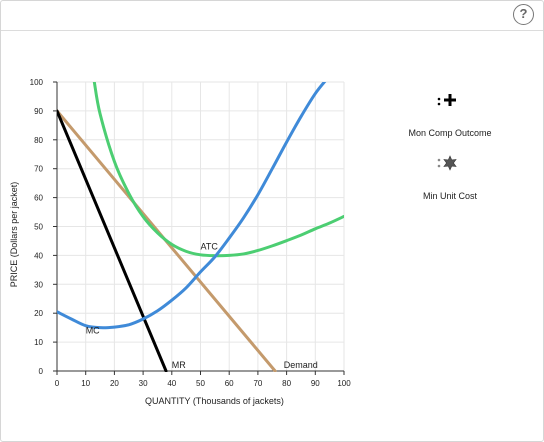  Describe the element at coordinates (41, 371) in the screenshot. I see `y-tick-label: 0` at that location.